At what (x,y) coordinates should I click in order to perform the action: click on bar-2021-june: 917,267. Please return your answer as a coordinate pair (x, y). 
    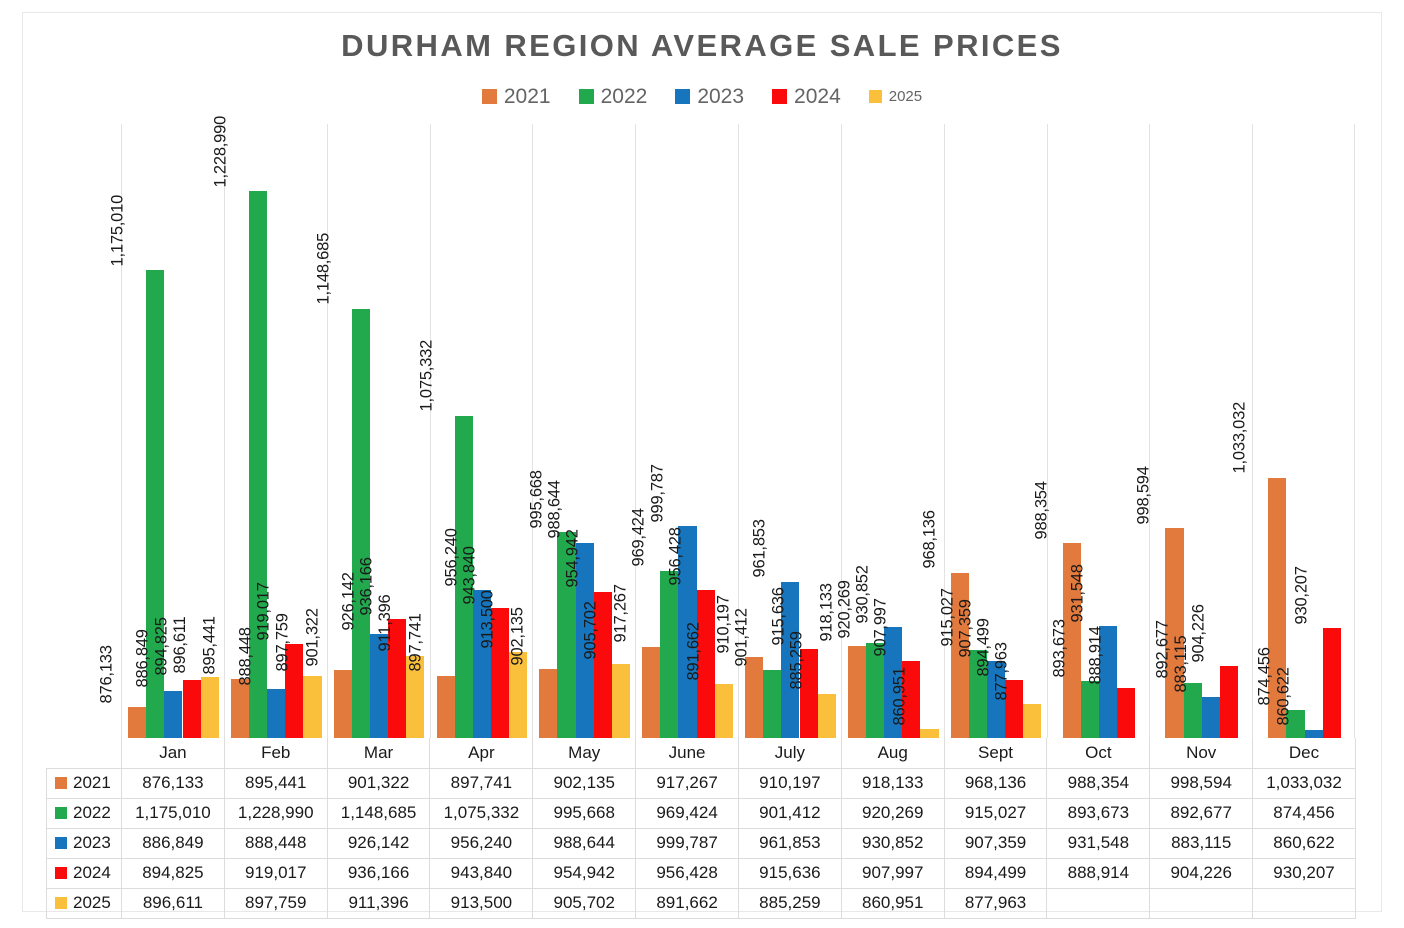
    Looking at the image, I should click on (636, 431).